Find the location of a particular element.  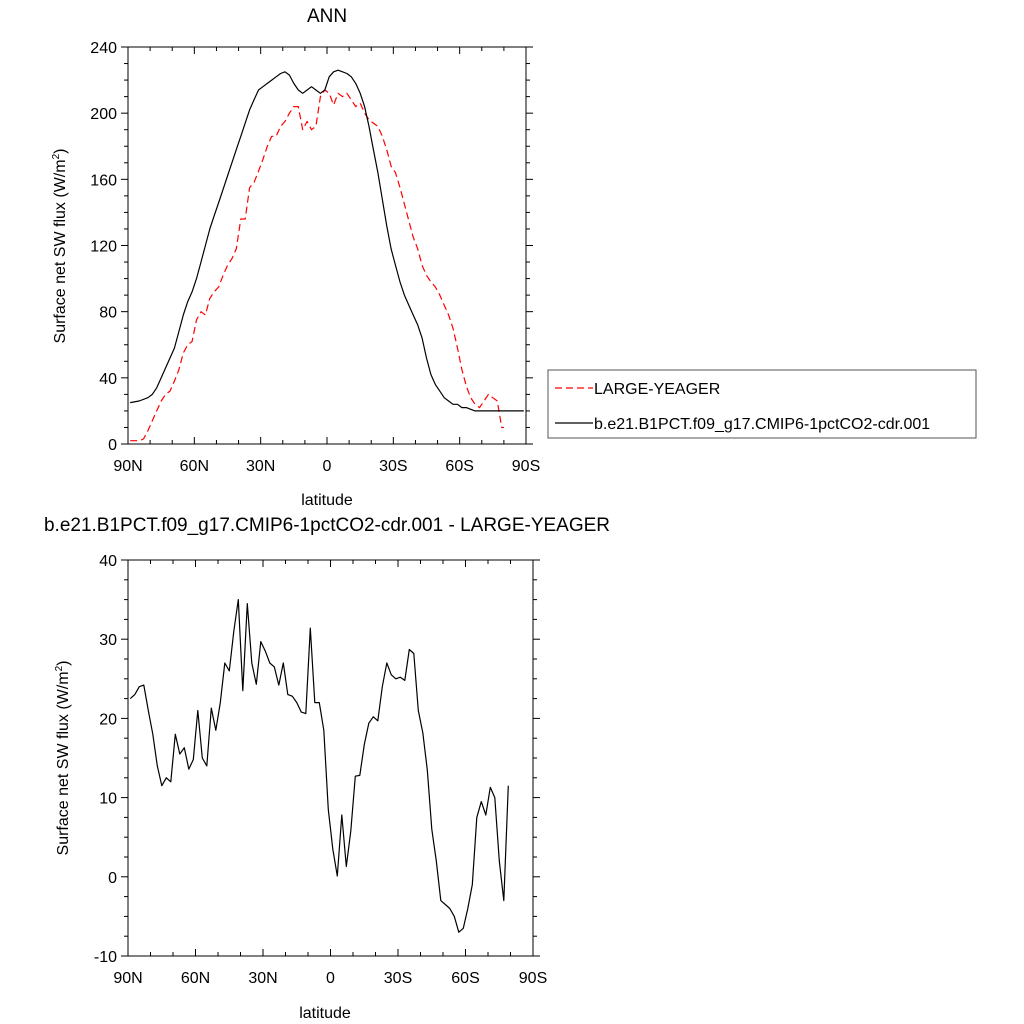

bottom-y-axis-label: Surface net SW flux (W/m2) is located at coordinates (63, 758).